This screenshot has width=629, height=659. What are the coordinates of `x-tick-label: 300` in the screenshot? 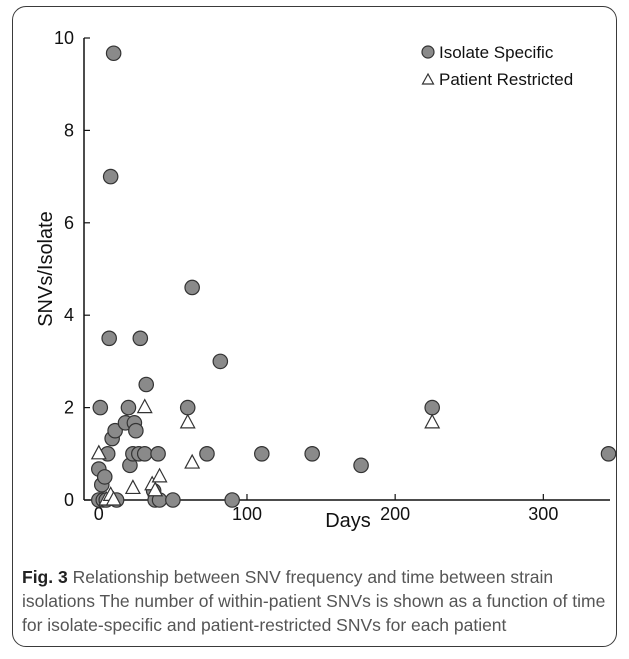 It's located at (543, 514).